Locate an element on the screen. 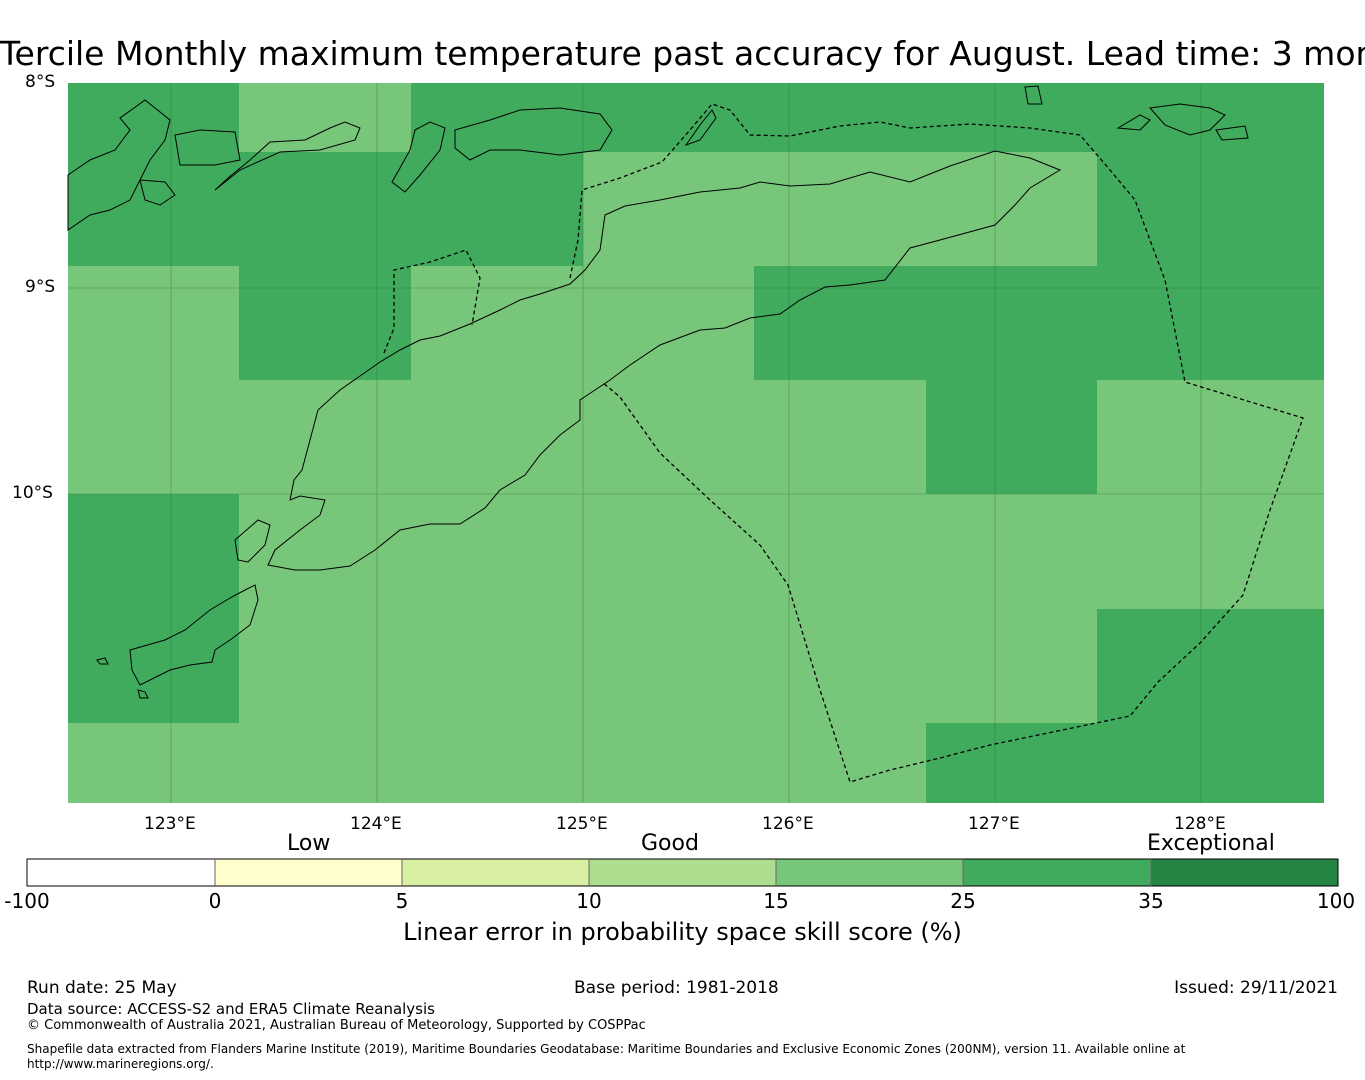 The image size is (1365, 1080). lat-label-9s: 9°S is located at coordinates (40, 287).